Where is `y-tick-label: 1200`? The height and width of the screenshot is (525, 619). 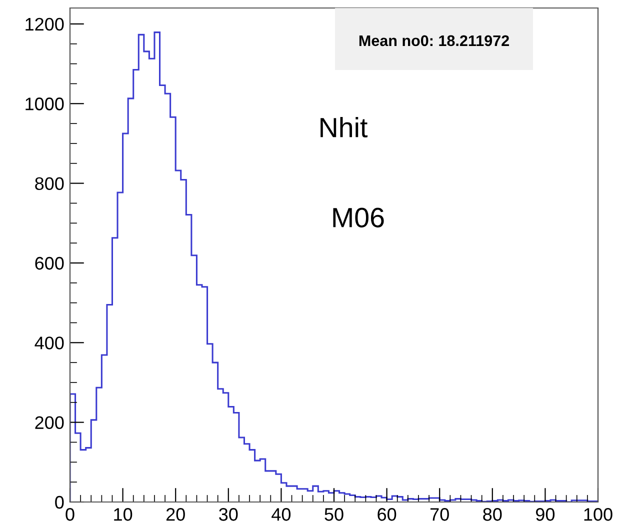 y-tick-label: 1200 is located at coordinates (45, 24).